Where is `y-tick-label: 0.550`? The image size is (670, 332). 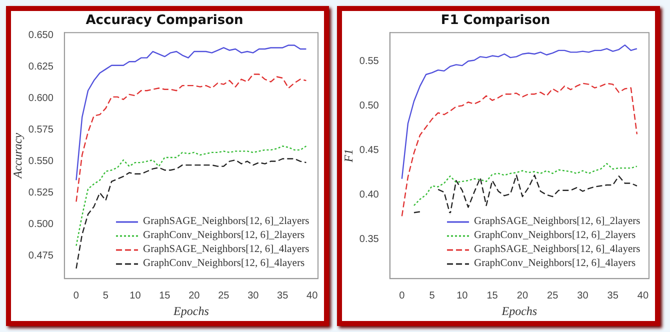 y-tick-label: 0.550 is located at coordinates (41, 162).